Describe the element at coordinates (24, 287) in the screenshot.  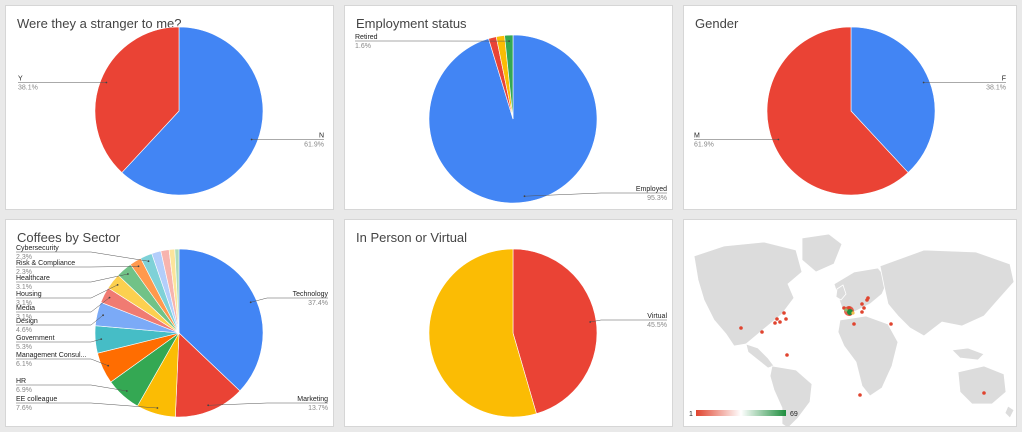
I see `slice-percent: 3.1%` at that location.